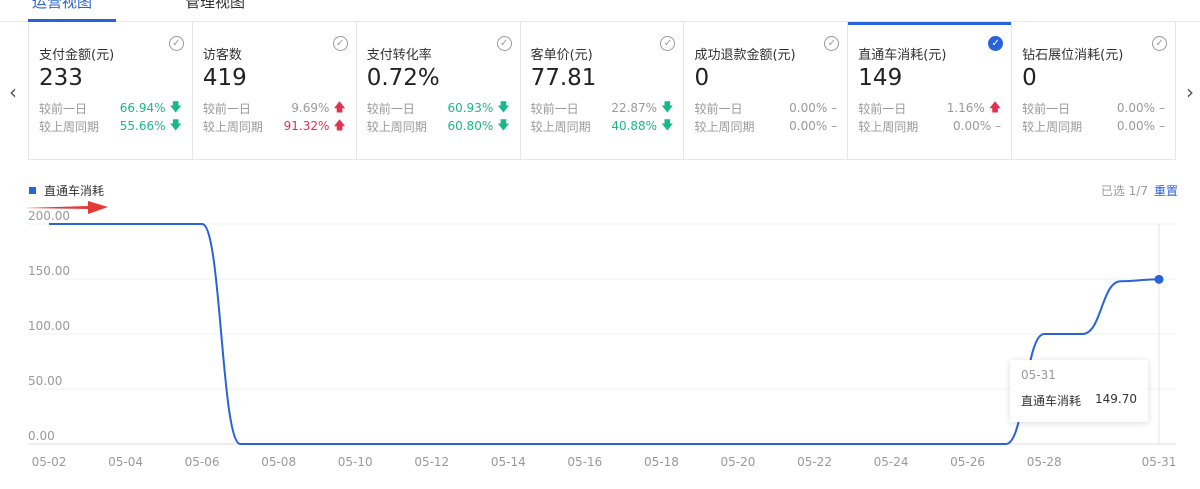 The image size is (1200, 489). Describe the element at coordinates (1073, 55) in the screenshot. I see `card-title: 钻石展位消耗(元)` at that location.